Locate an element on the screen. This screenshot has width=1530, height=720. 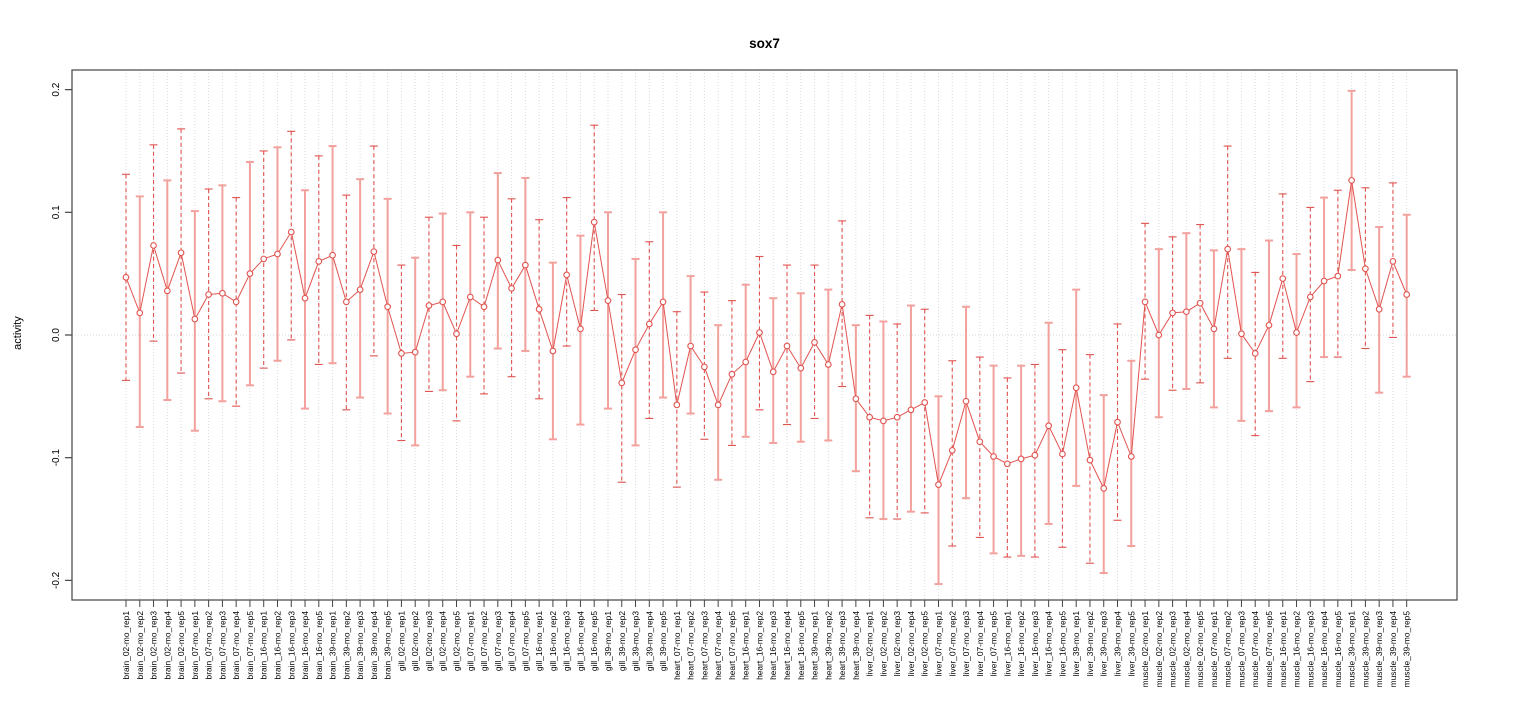
x-tick-label: brain_02-mo_rep3 is located at coordinates (154, 645).